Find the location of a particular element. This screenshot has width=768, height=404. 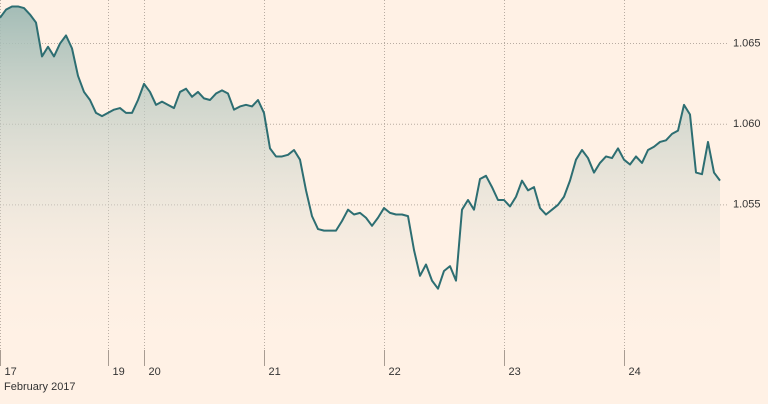

x-tick-label: 19 is located at coordinates (119, 372).